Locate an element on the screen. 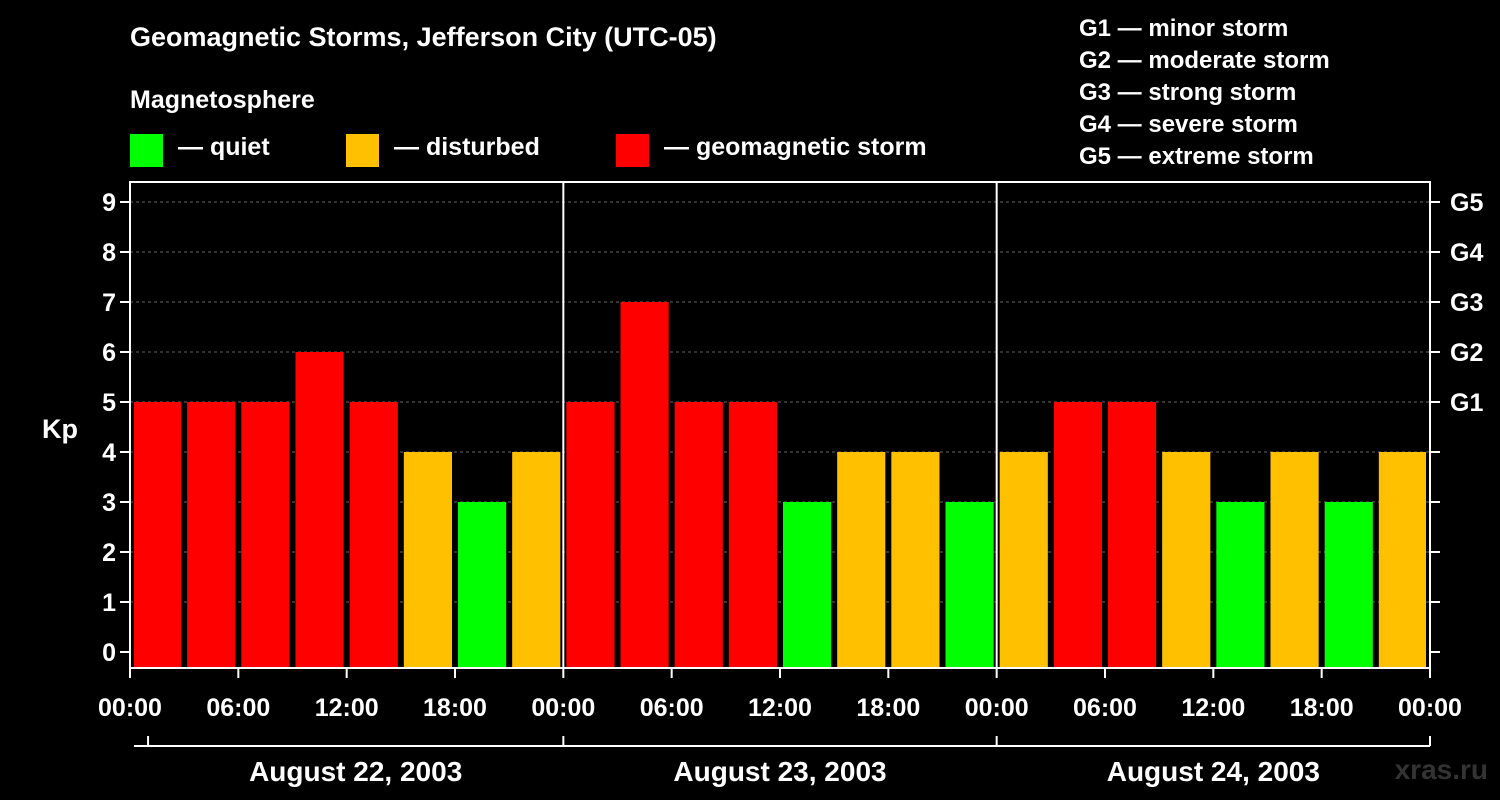 The width and height of the screenshot is (1500, 800). legend-quiet-label: — quiet is located at coordinates (224, 147).